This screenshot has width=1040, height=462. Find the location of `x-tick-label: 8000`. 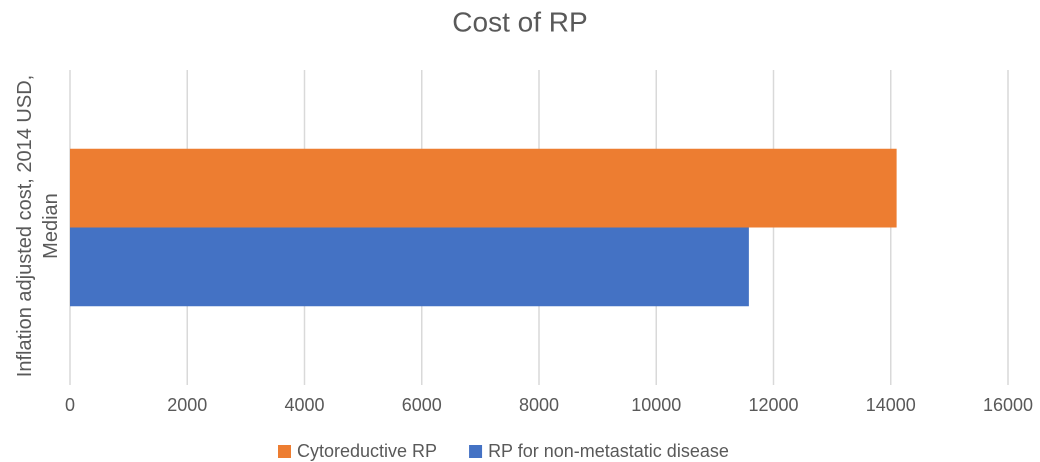

x-tick-label: 8000 is located at coordinates (539, 405).